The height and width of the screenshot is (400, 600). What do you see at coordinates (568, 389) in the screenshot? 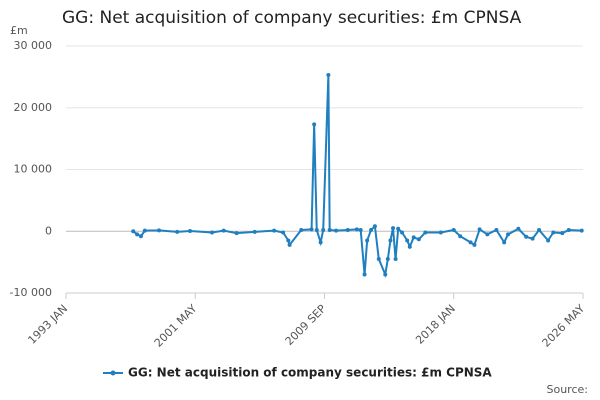
I see `source: Source:` at bounding box center [568, 389].